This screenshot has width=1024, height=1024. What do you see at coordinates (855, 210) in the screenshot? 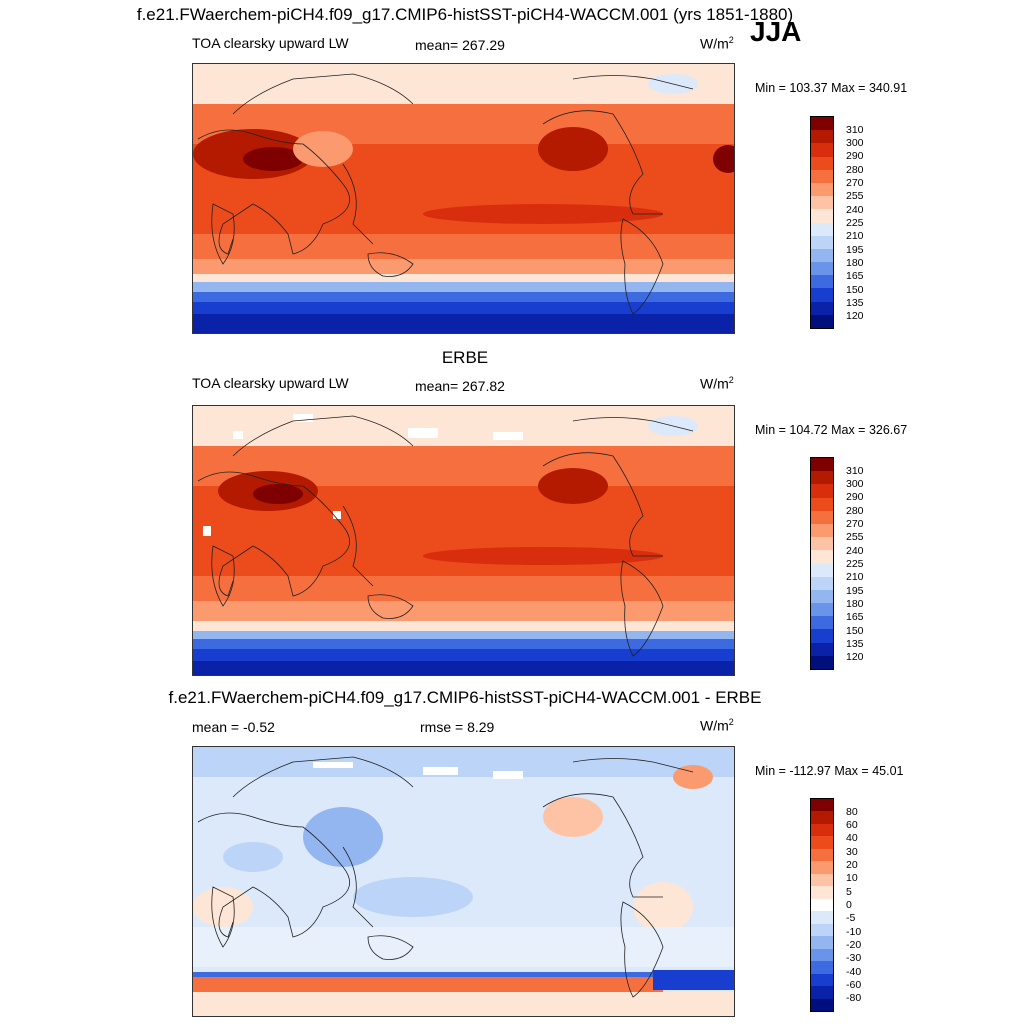
I see `cbar1-label: 240` at bounding box center [855, 210].